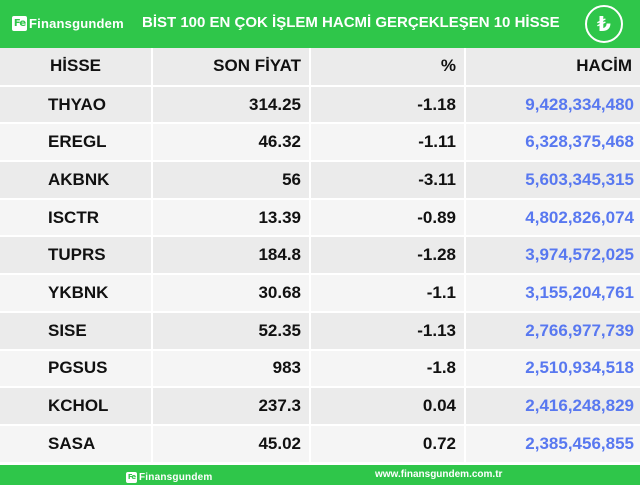 This screenshot has height=485, width=640. I want to click on table-row: PGSUS 983 -1.8 2,510,934,518, so click(320, 369).